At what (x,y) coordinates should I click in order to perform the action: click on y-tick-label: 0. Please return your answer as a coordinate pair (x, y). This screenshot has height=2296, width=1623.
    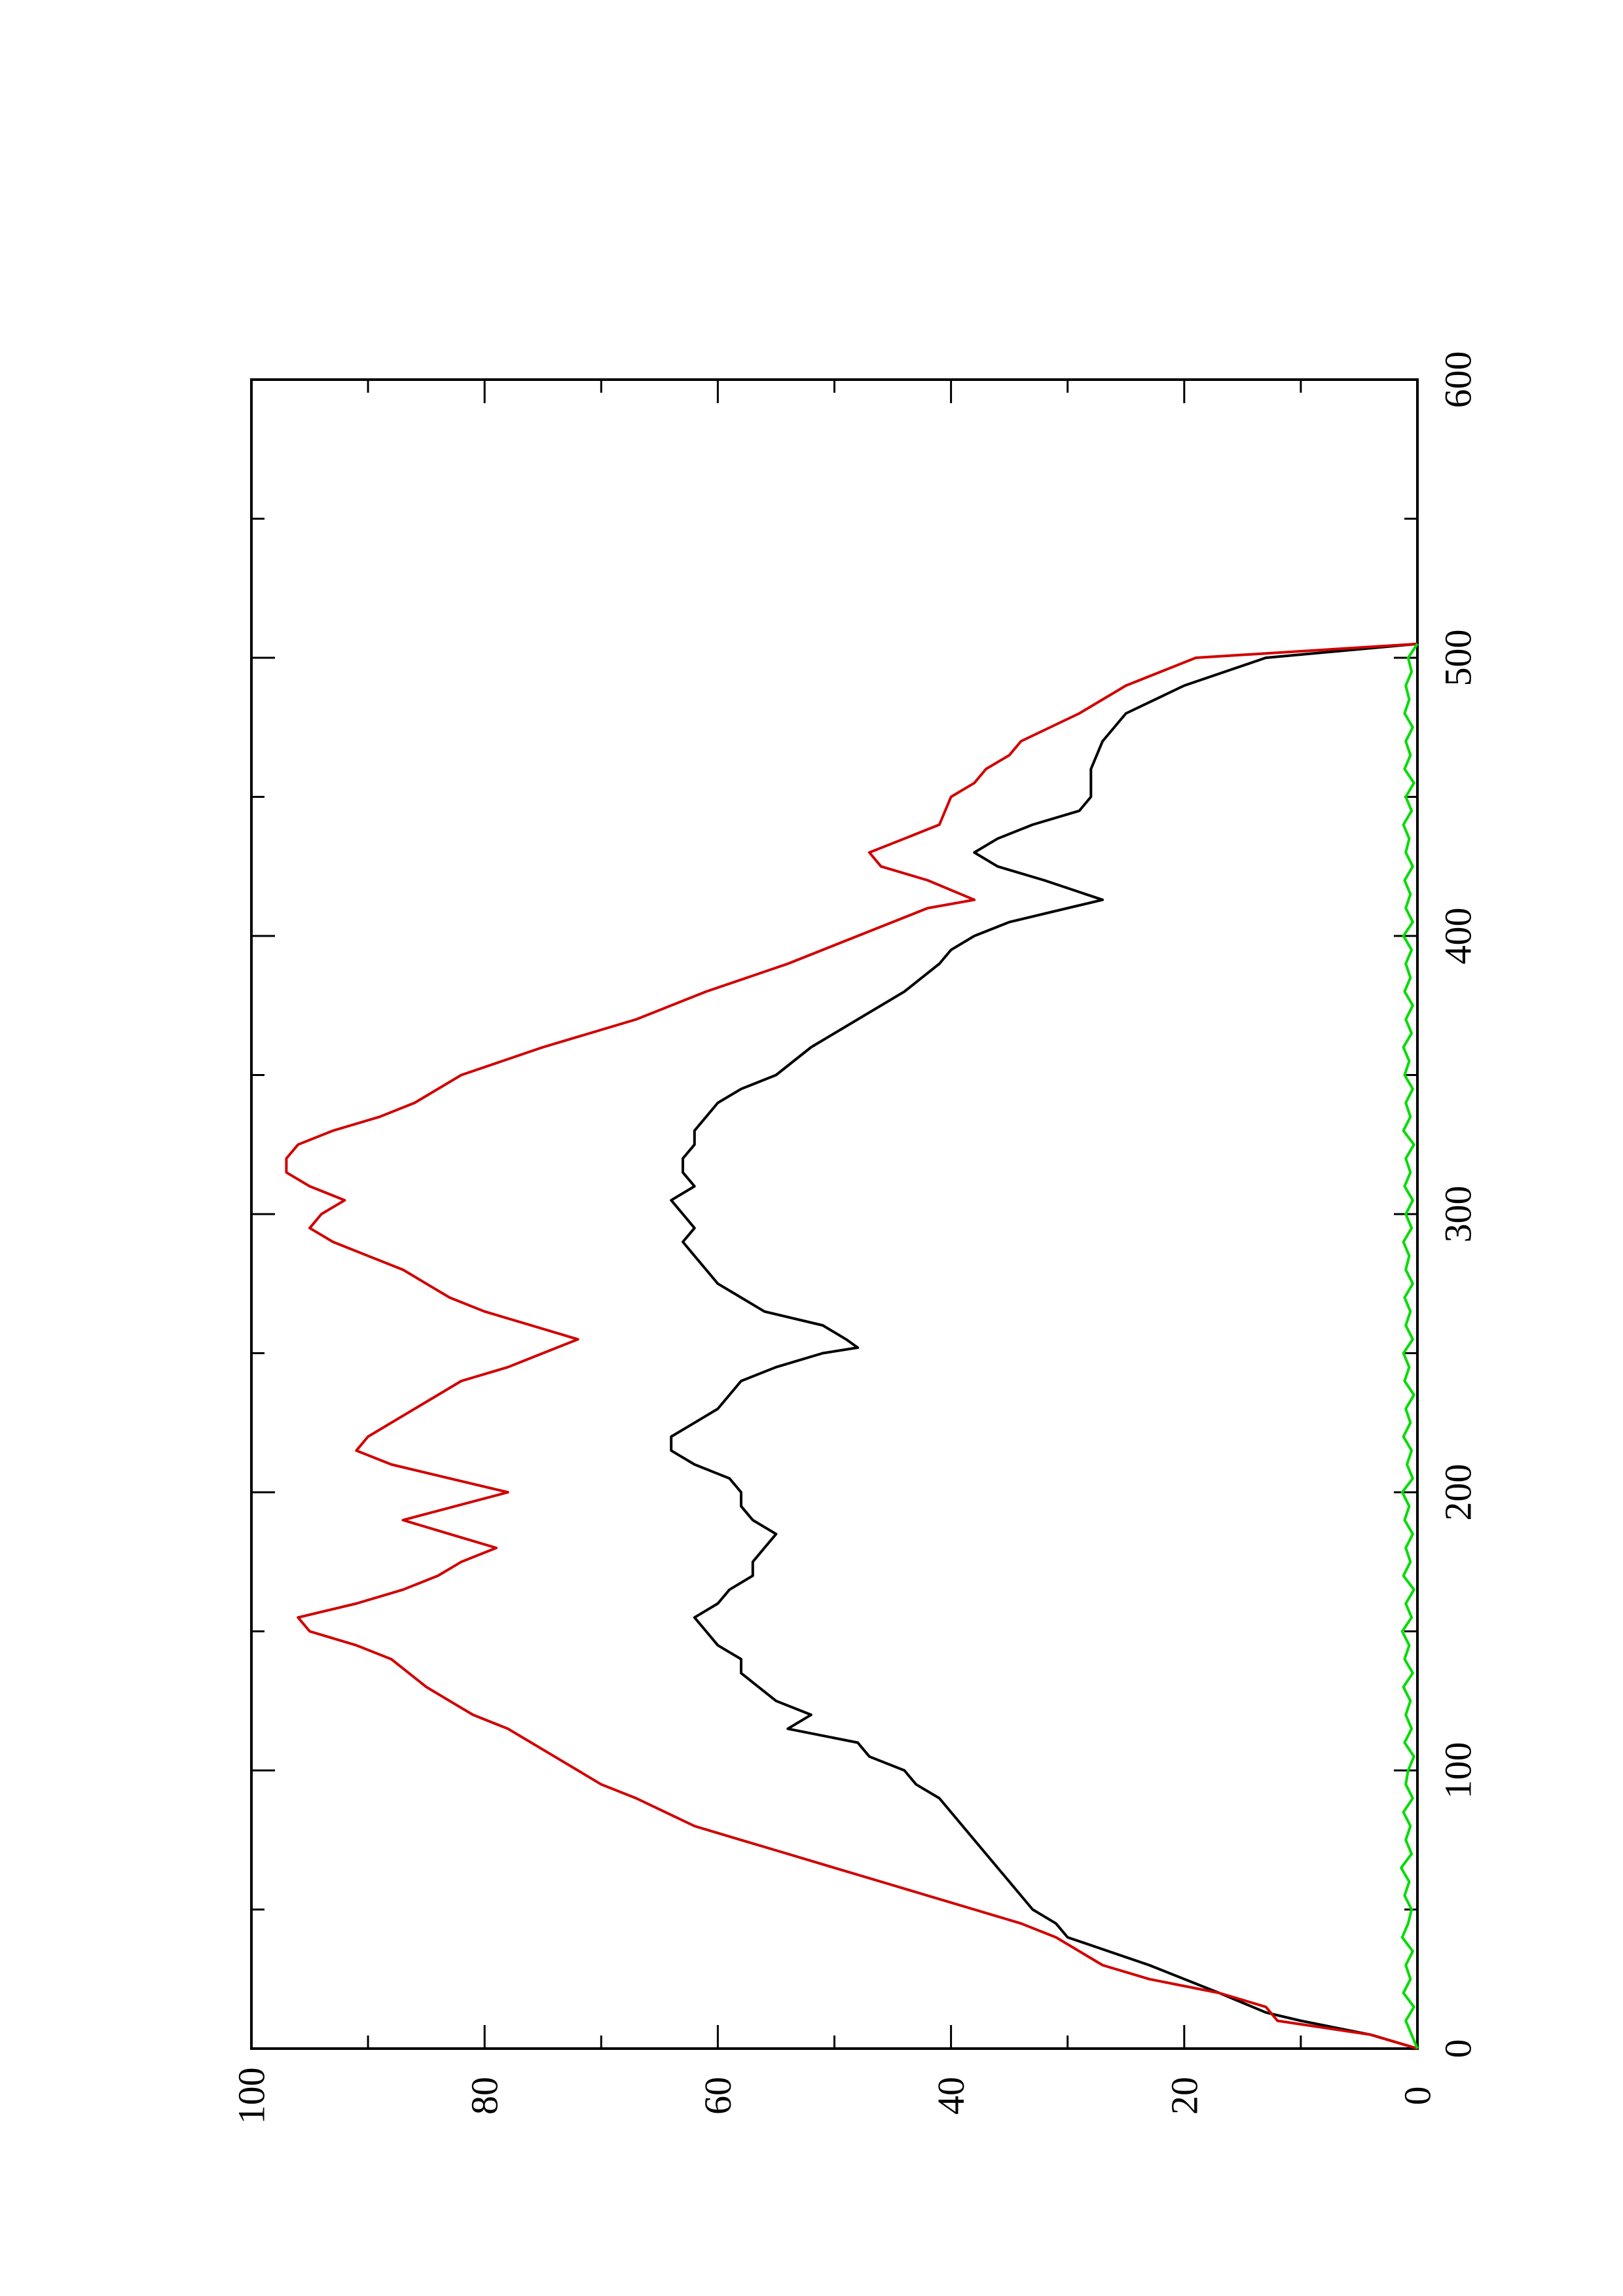
    Looking at the image, I should click on (1417, 2096).